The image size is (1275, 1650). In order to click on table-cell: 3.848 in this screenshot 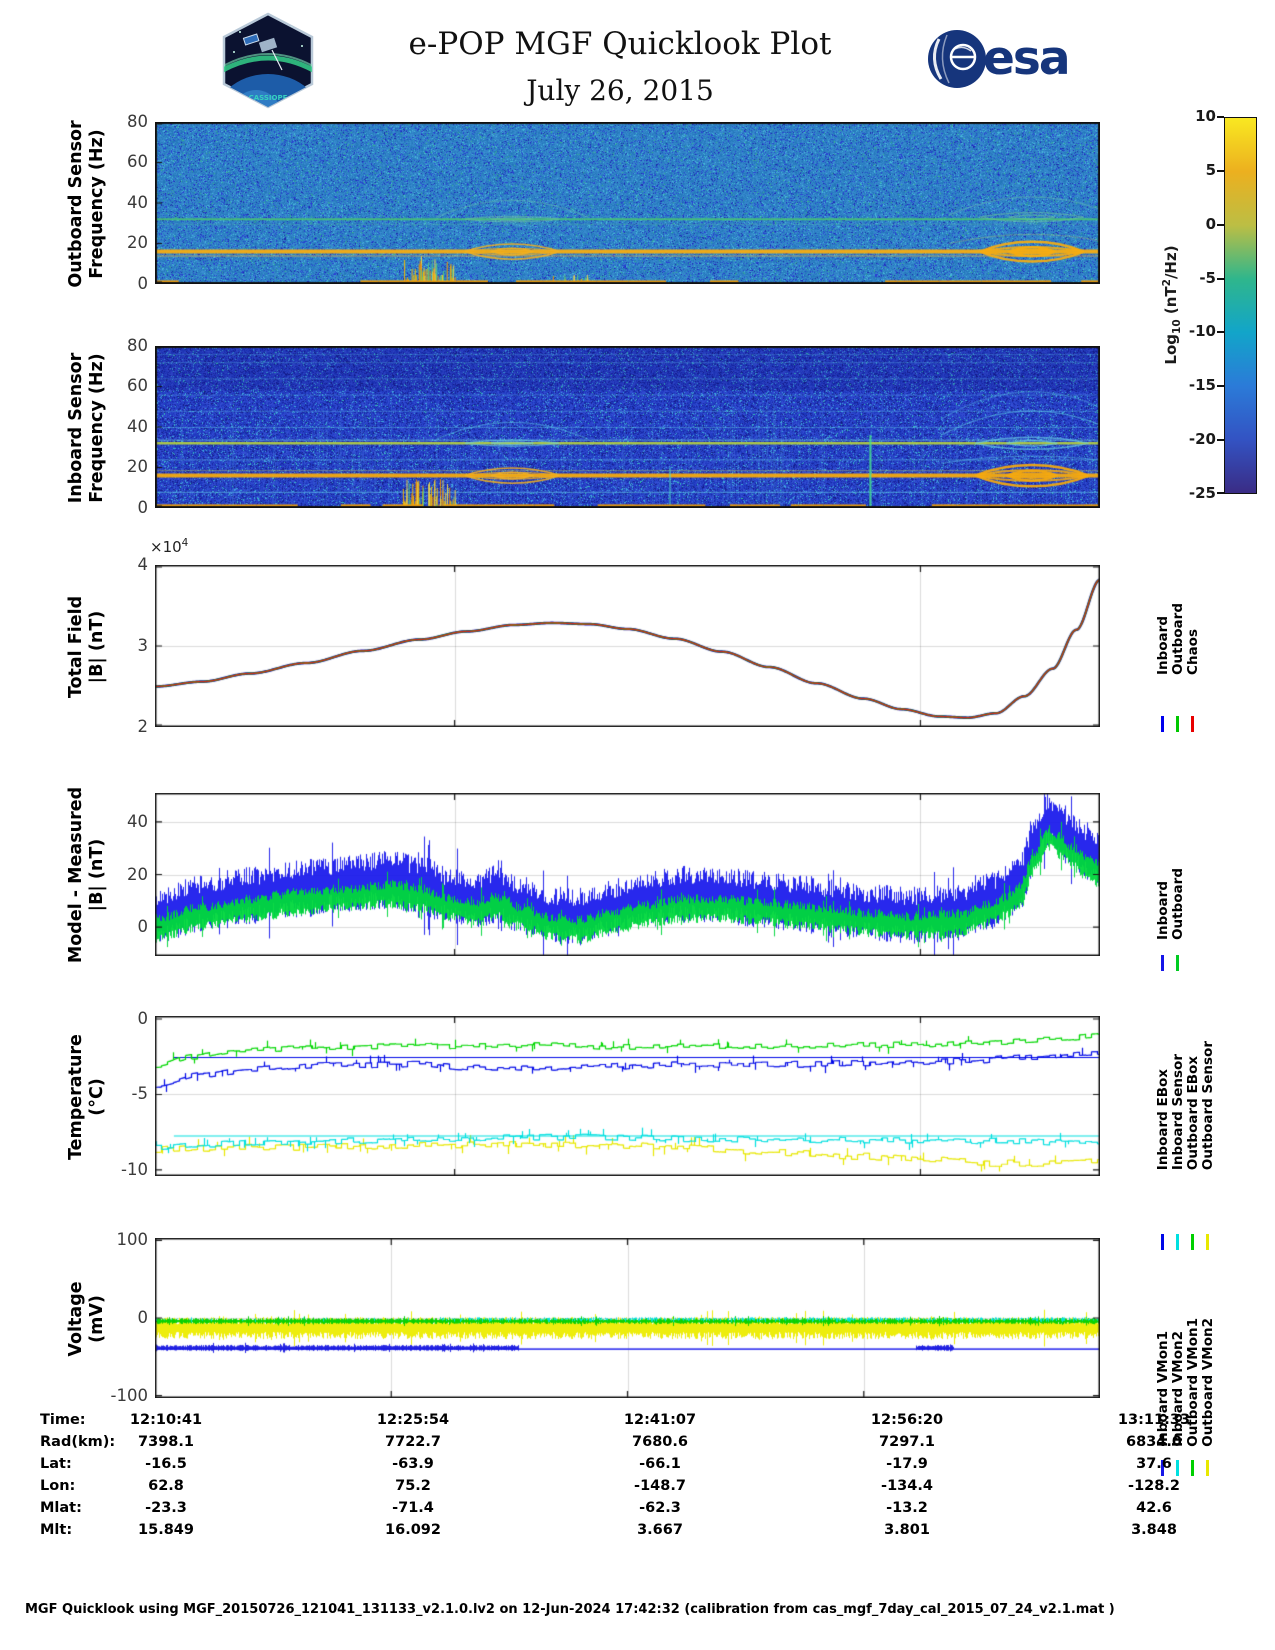, I will do `click(1154, 1530)`.